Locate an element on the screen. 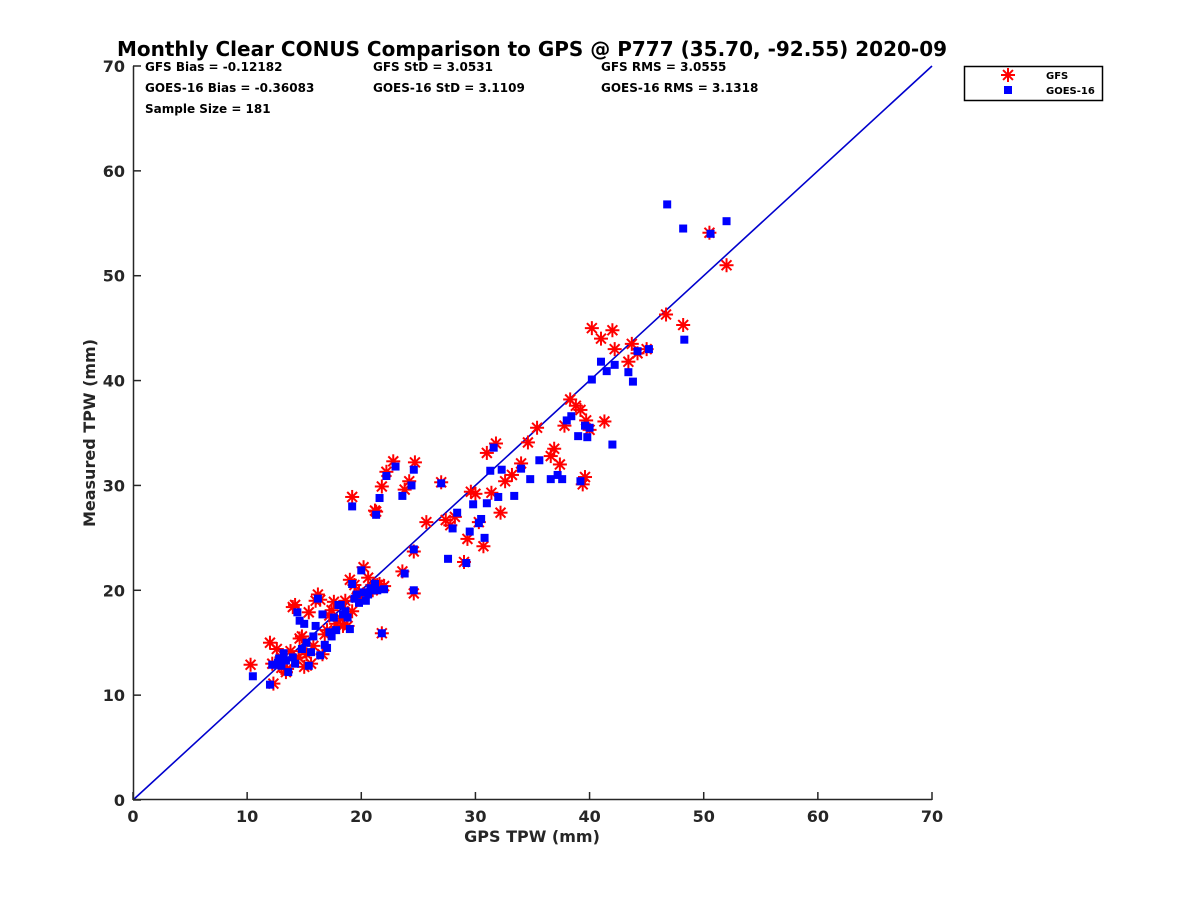 The height and width of the screenshot is (900, 1200). x-tick-label: 70 is located at coordinates (932, 816).